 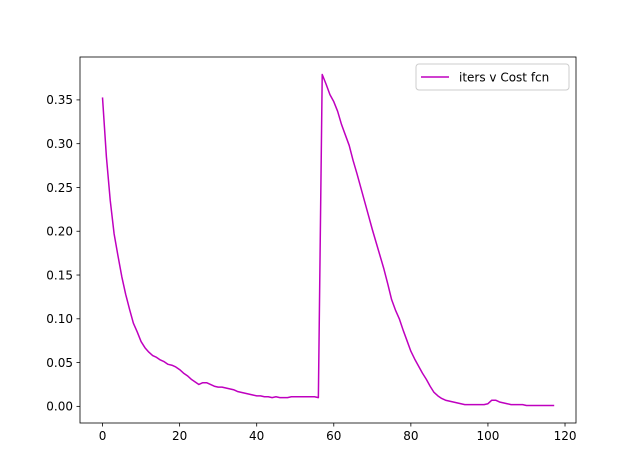 I want to click on legend: iters v Cost fcn, so click(x=492, y=77).